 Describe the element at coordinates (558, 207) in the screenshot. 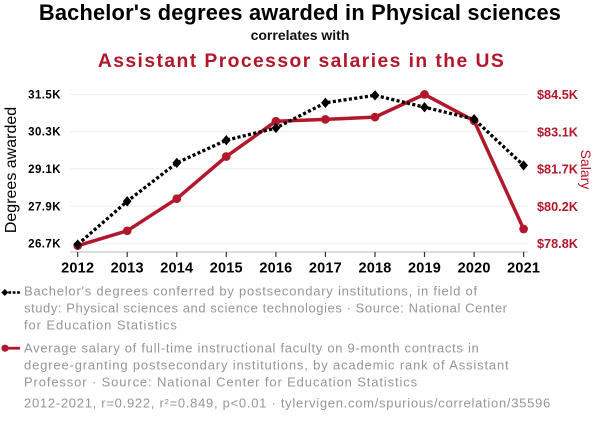

I see `svg-text: $80.2K` at that location.